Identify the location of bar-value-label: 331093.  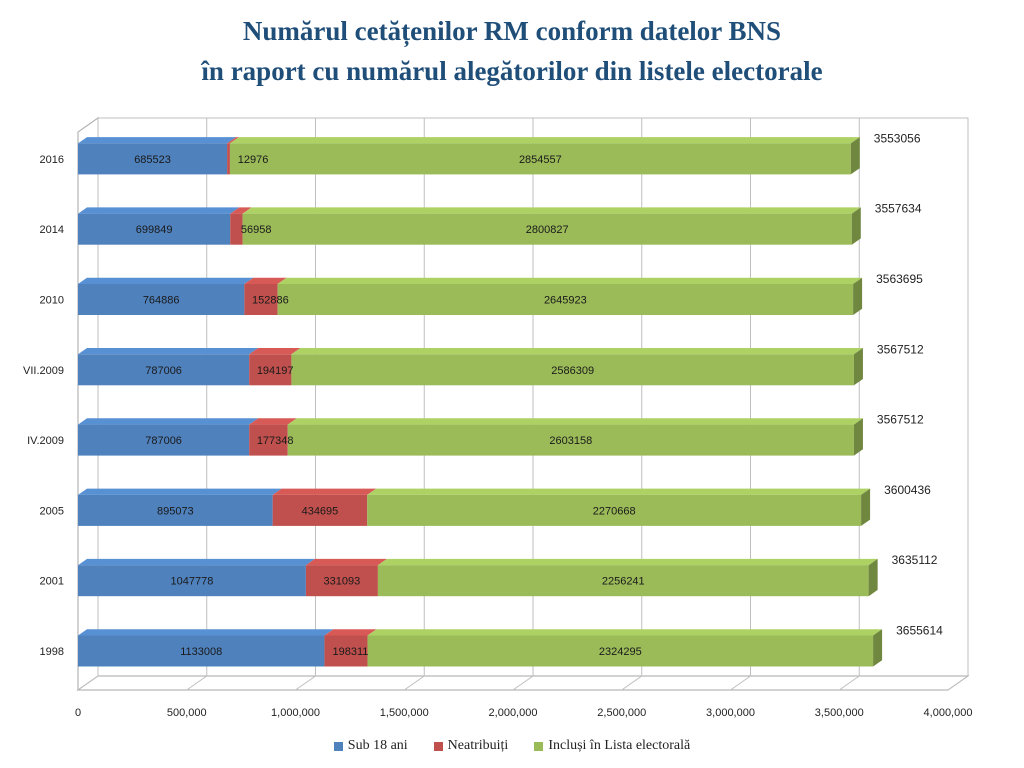
(342, 582).